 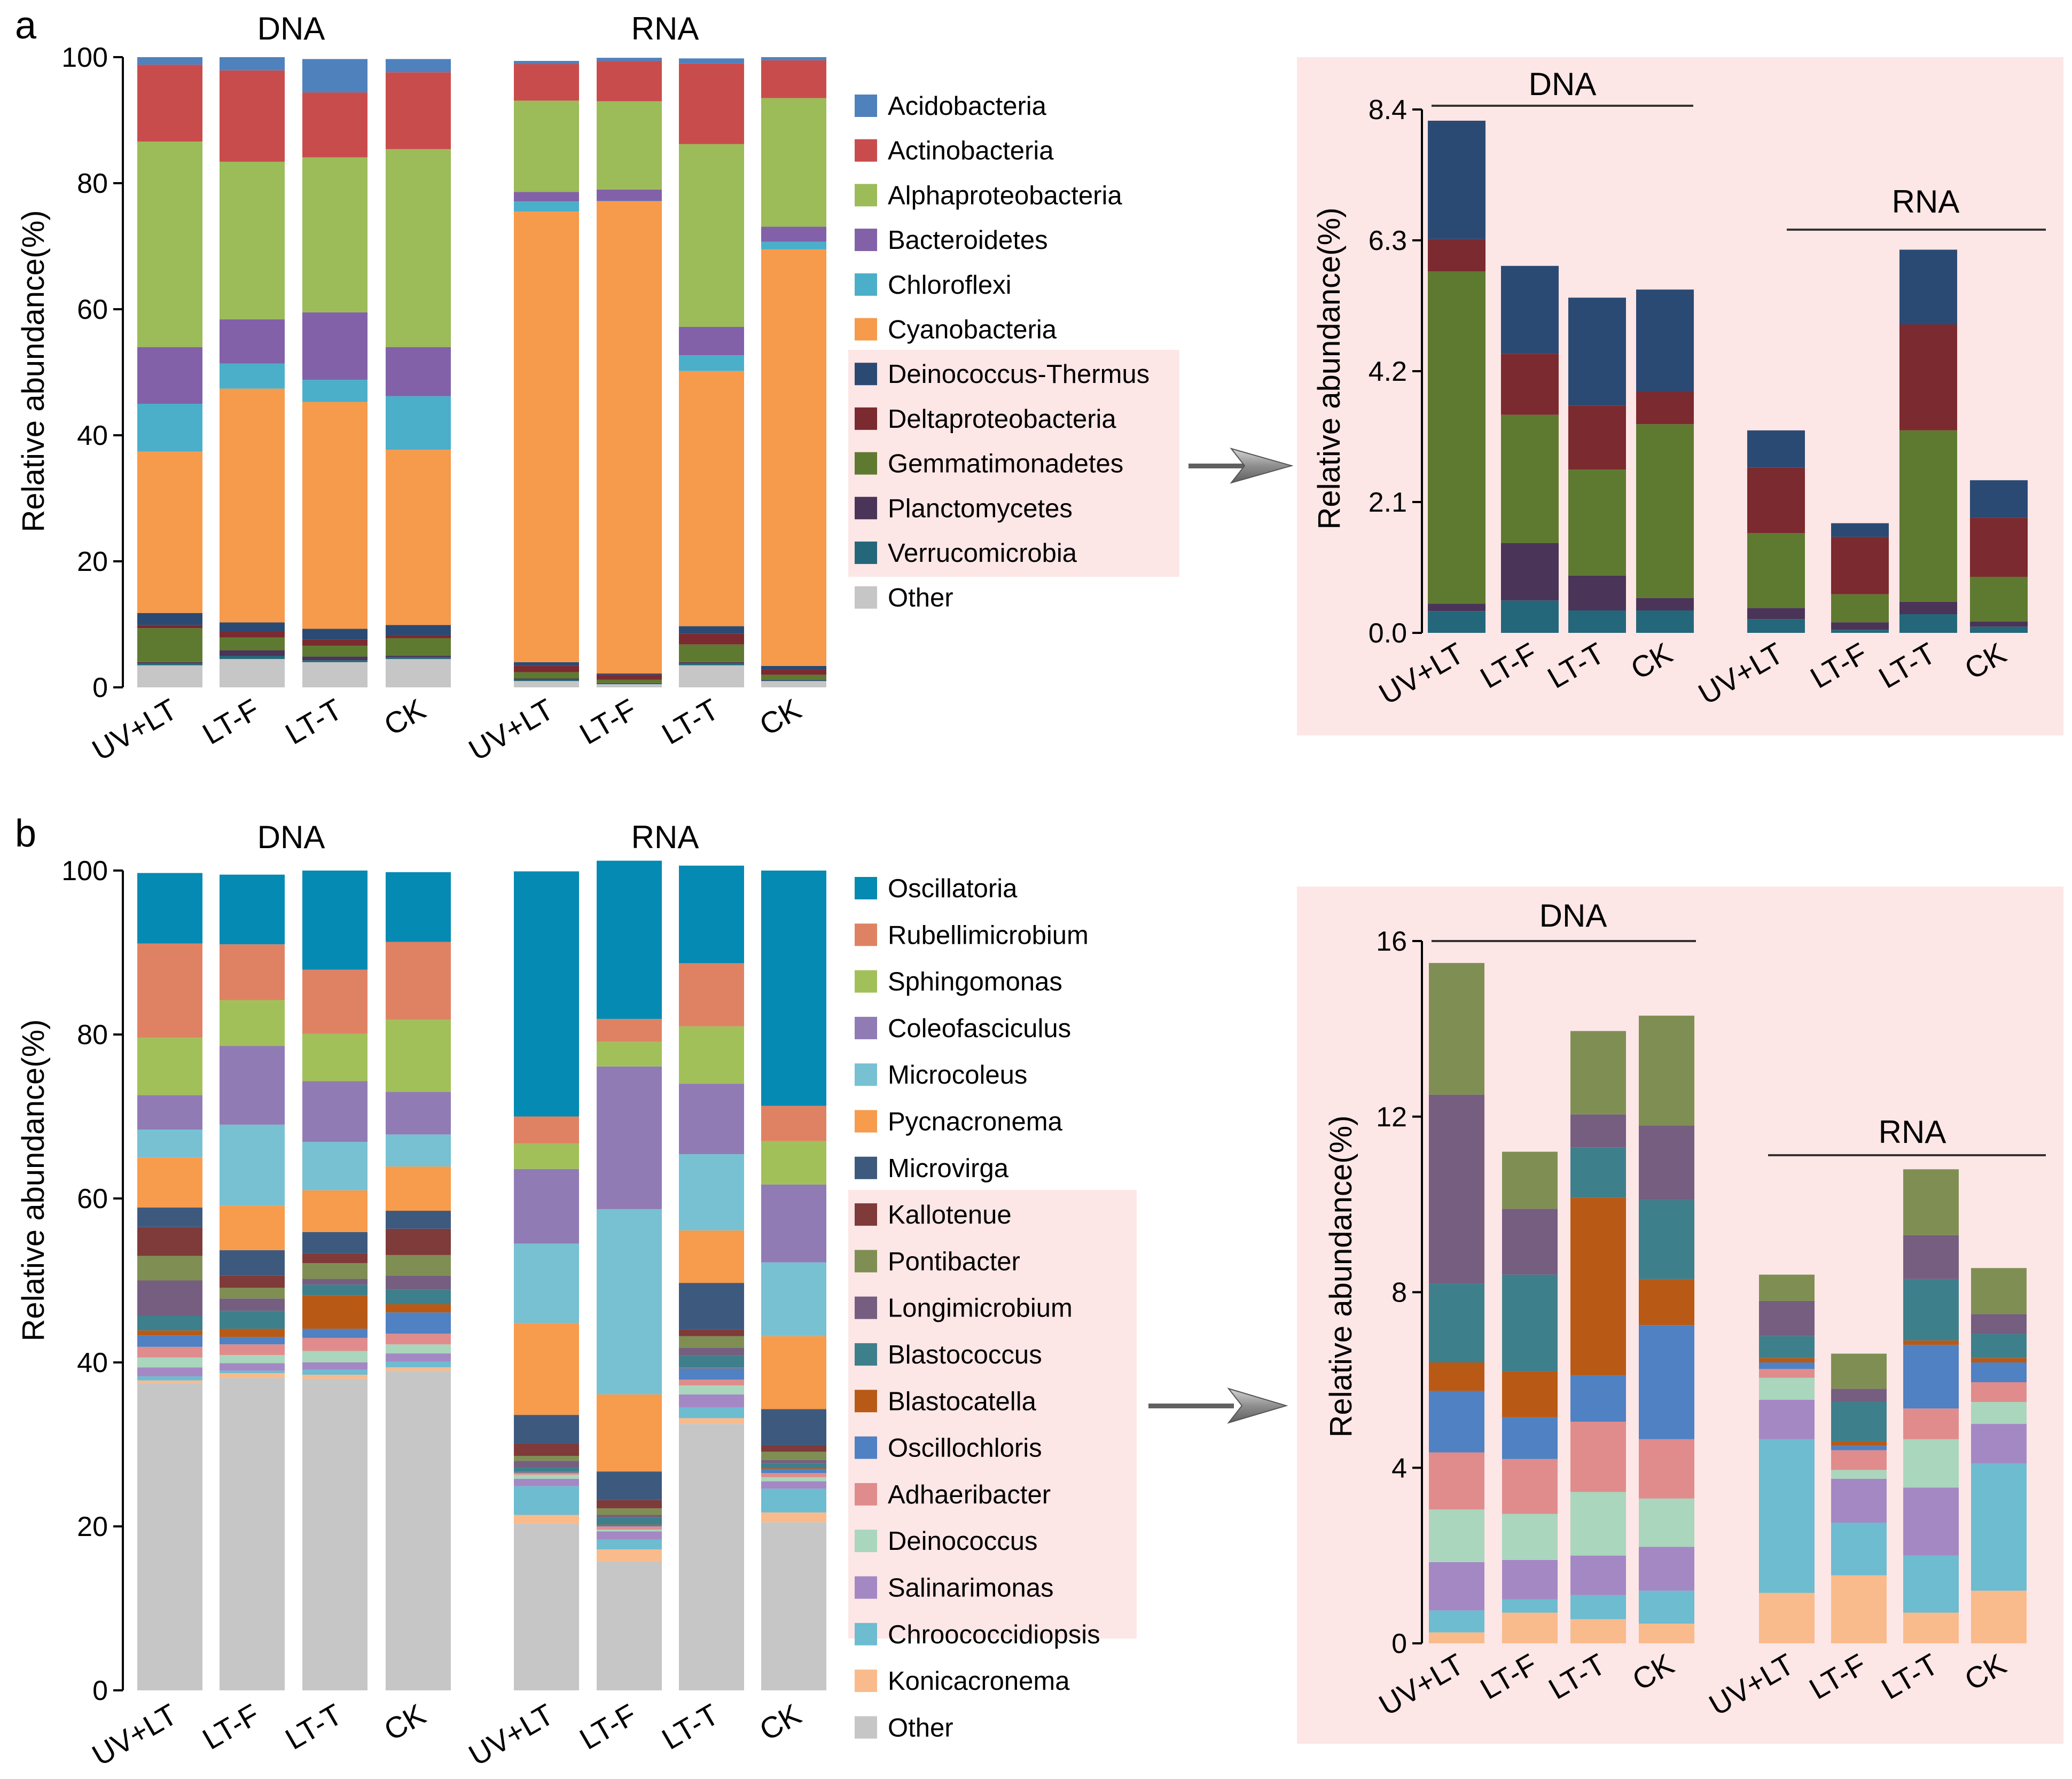 I want to click on a-main-bar-dna-ltf-verrucomicrobia, so click(x=252, y=658).